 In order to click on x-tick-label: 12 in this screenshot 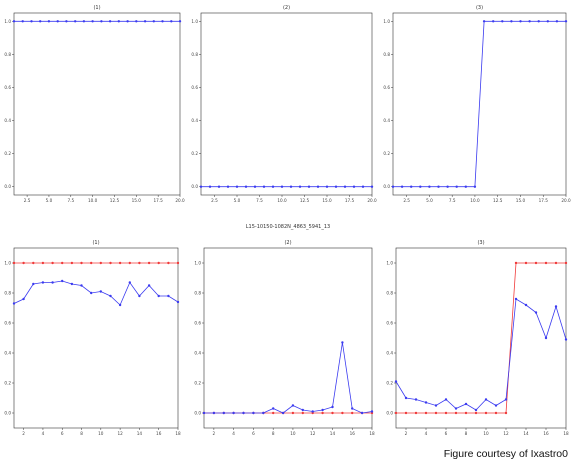, I will do `click(120, 433)`.